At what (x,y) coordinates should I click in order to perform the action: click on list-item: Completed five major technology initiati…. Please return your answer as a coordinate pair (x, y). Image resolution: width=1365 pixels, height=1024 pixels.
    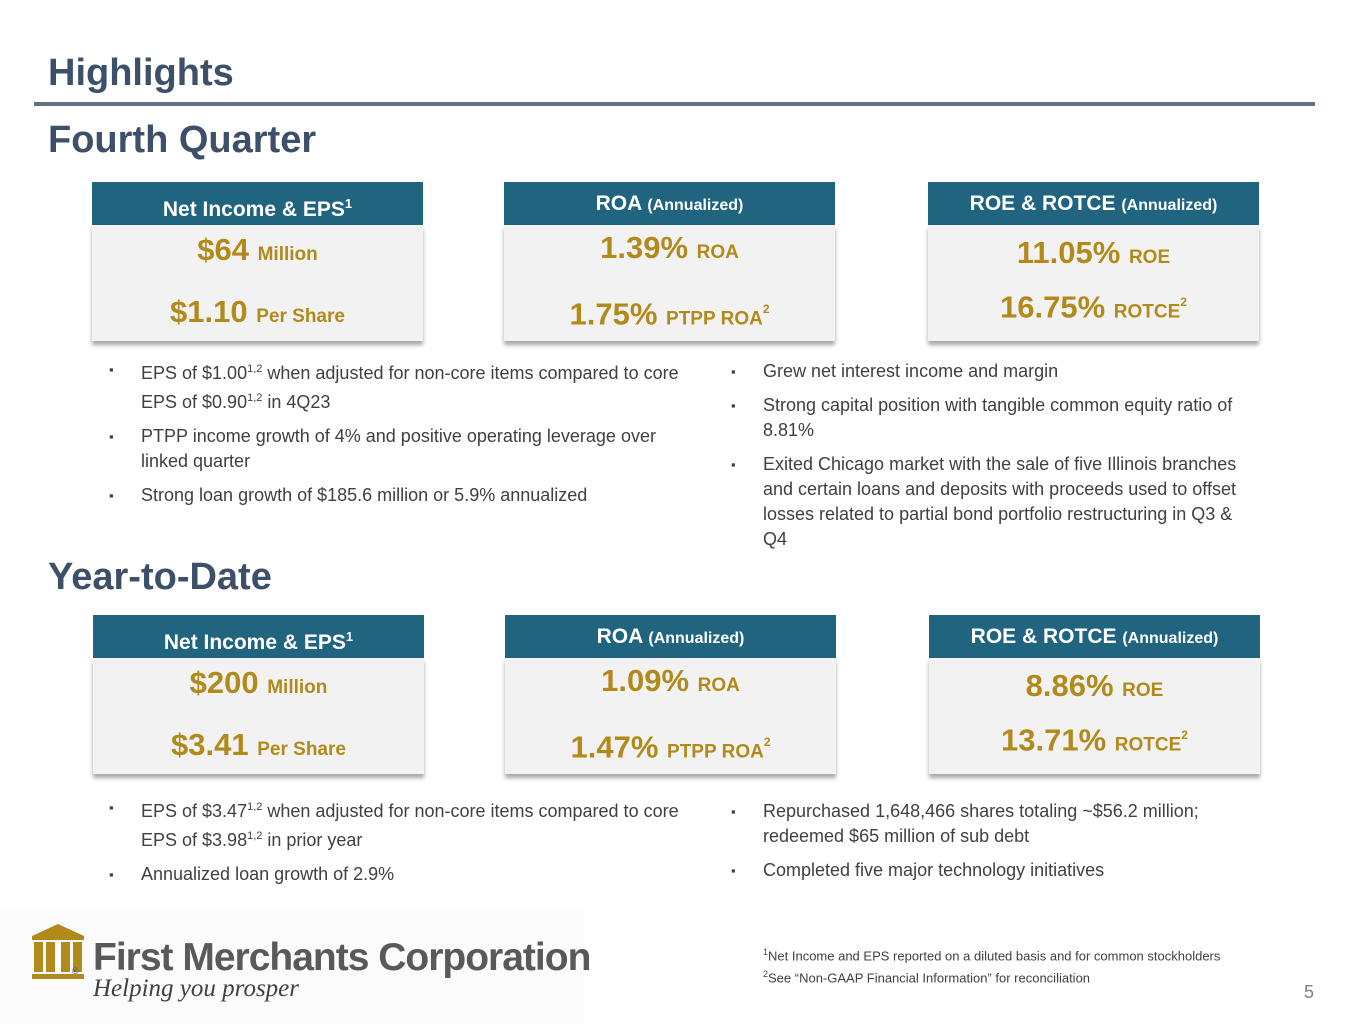
    Looking at the image, I should click on (996, 870).